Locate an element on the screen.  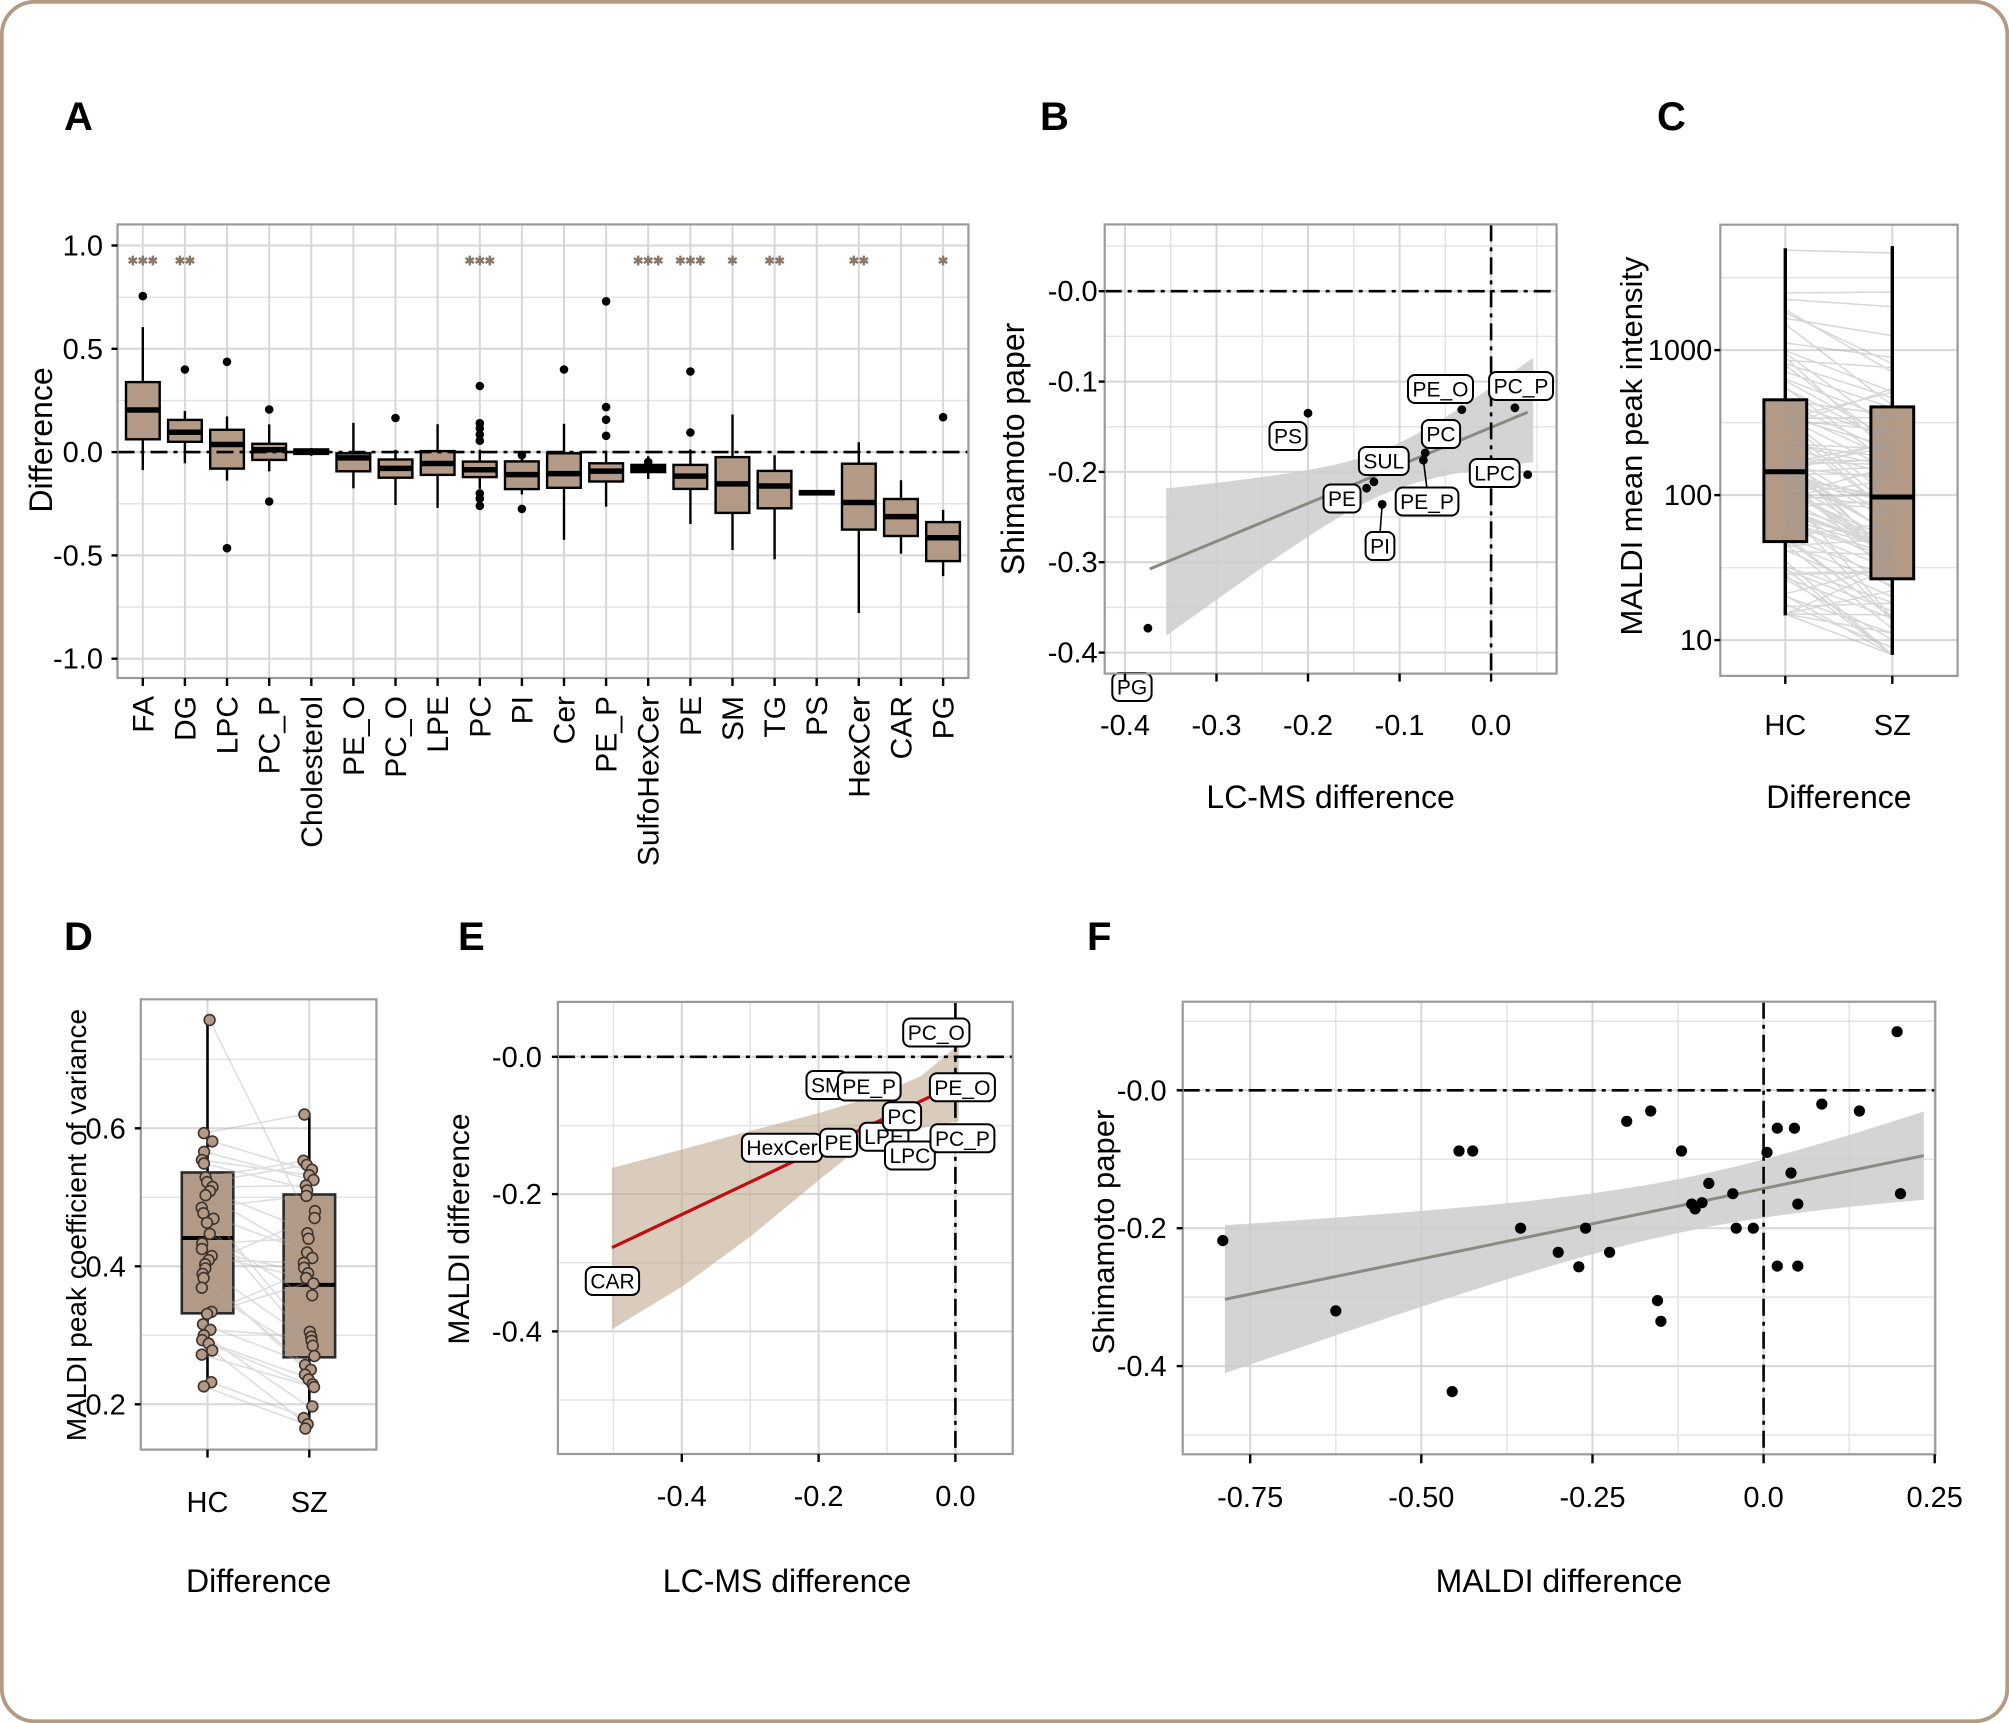
svg-text: A is located at coordinates (78, 117).